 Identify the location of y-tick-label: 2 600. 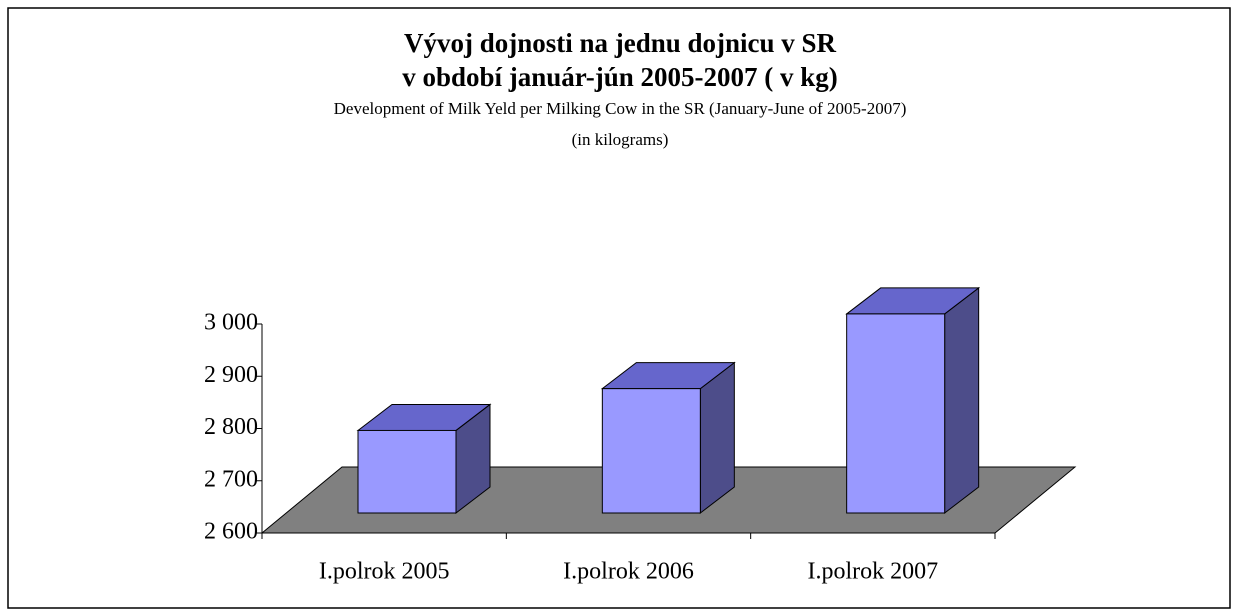
(231, 532).